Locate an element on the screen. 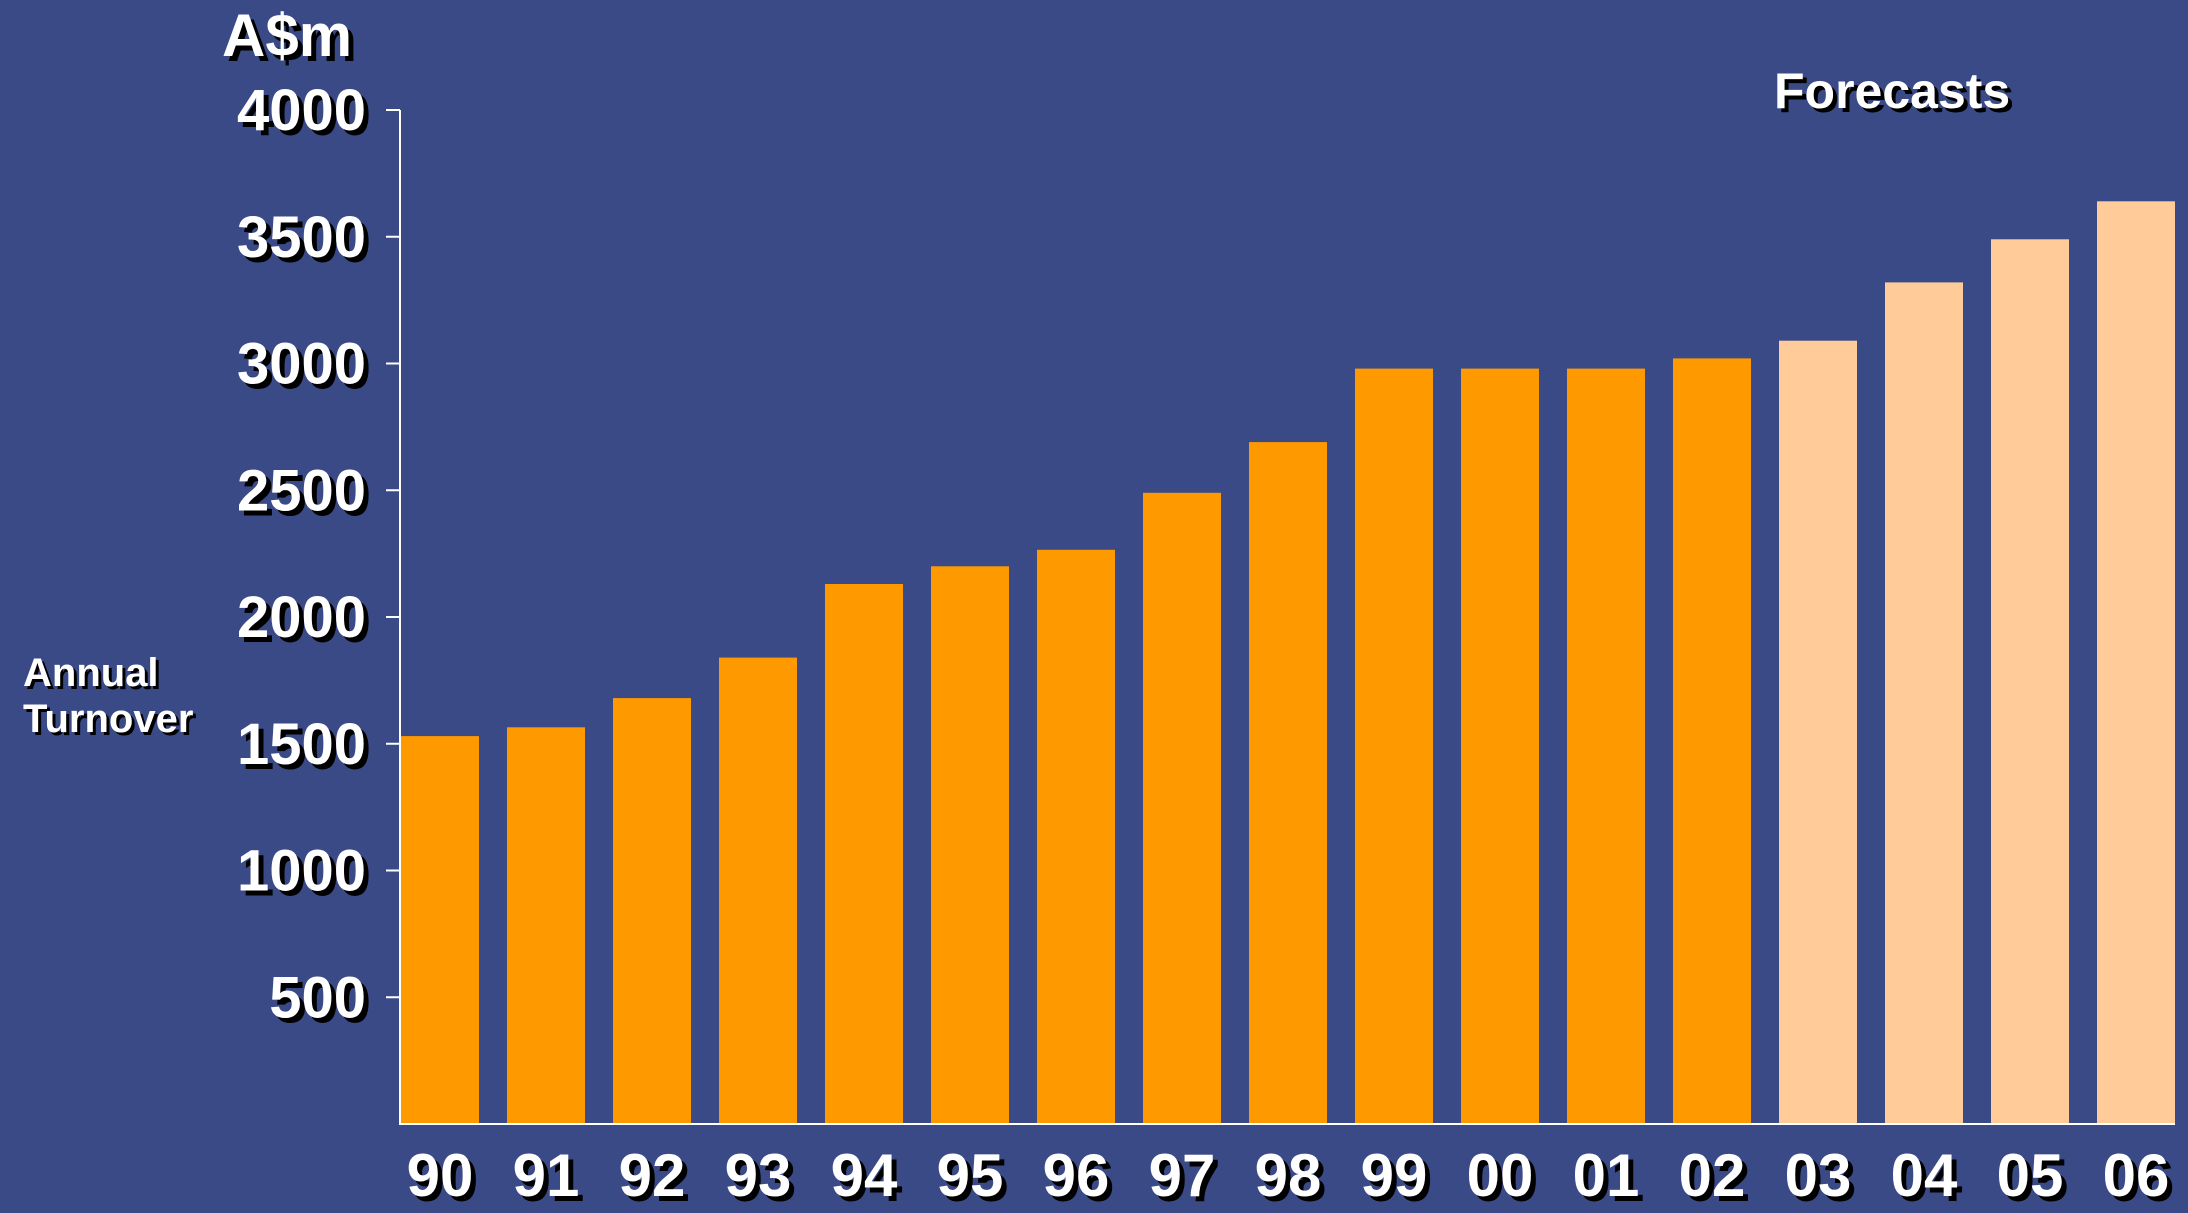 This screenshot has width=2188, height=1213. y-tick-label-shadow: 3000 is located at coordinates (306, 369).